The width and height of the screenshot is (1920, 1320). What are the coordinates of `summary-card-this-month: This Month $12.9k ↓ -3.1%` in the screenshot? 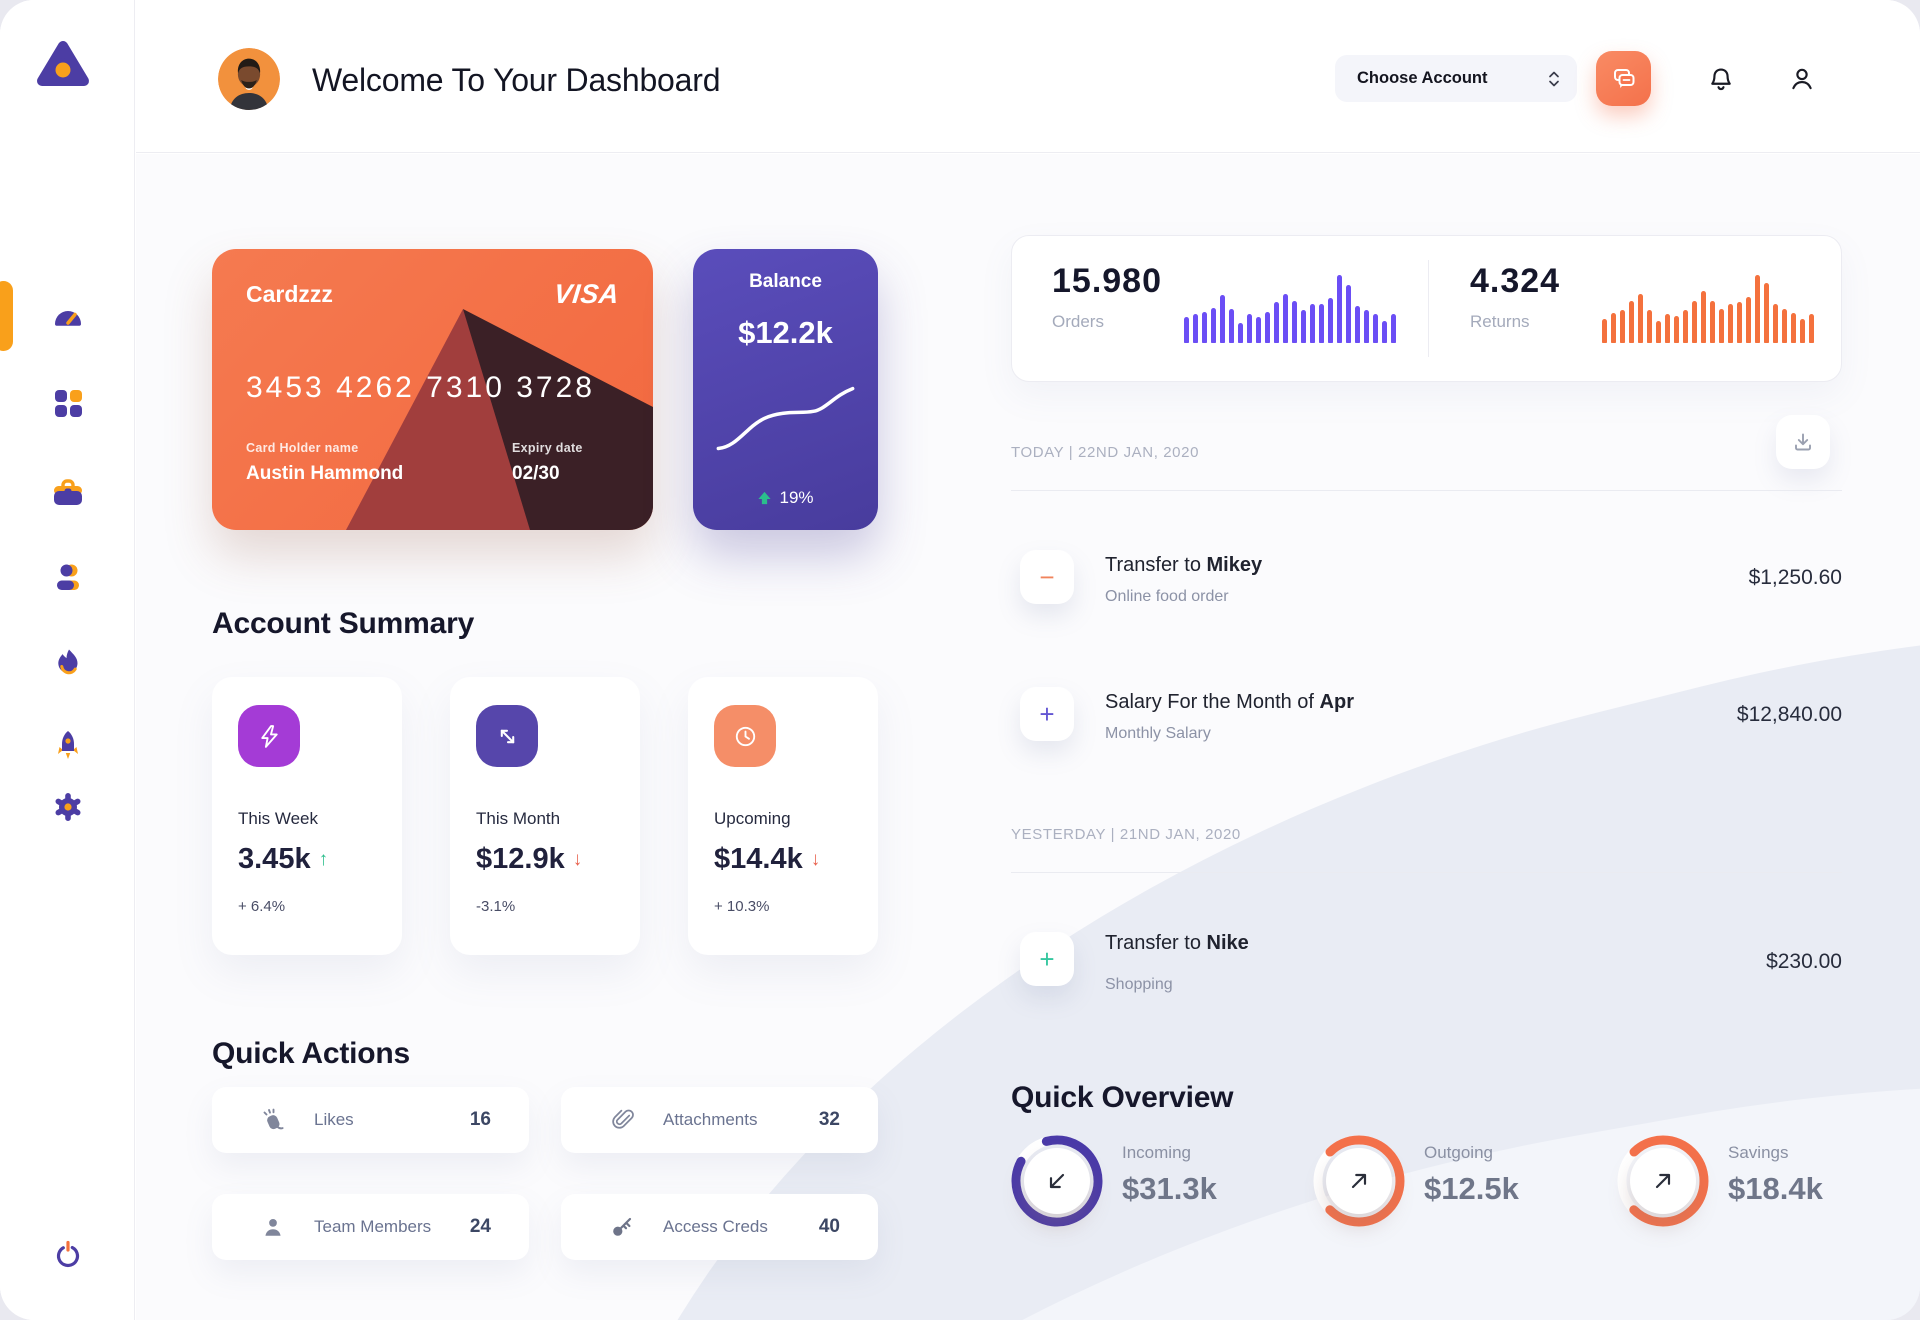 It's located at (545, 816).